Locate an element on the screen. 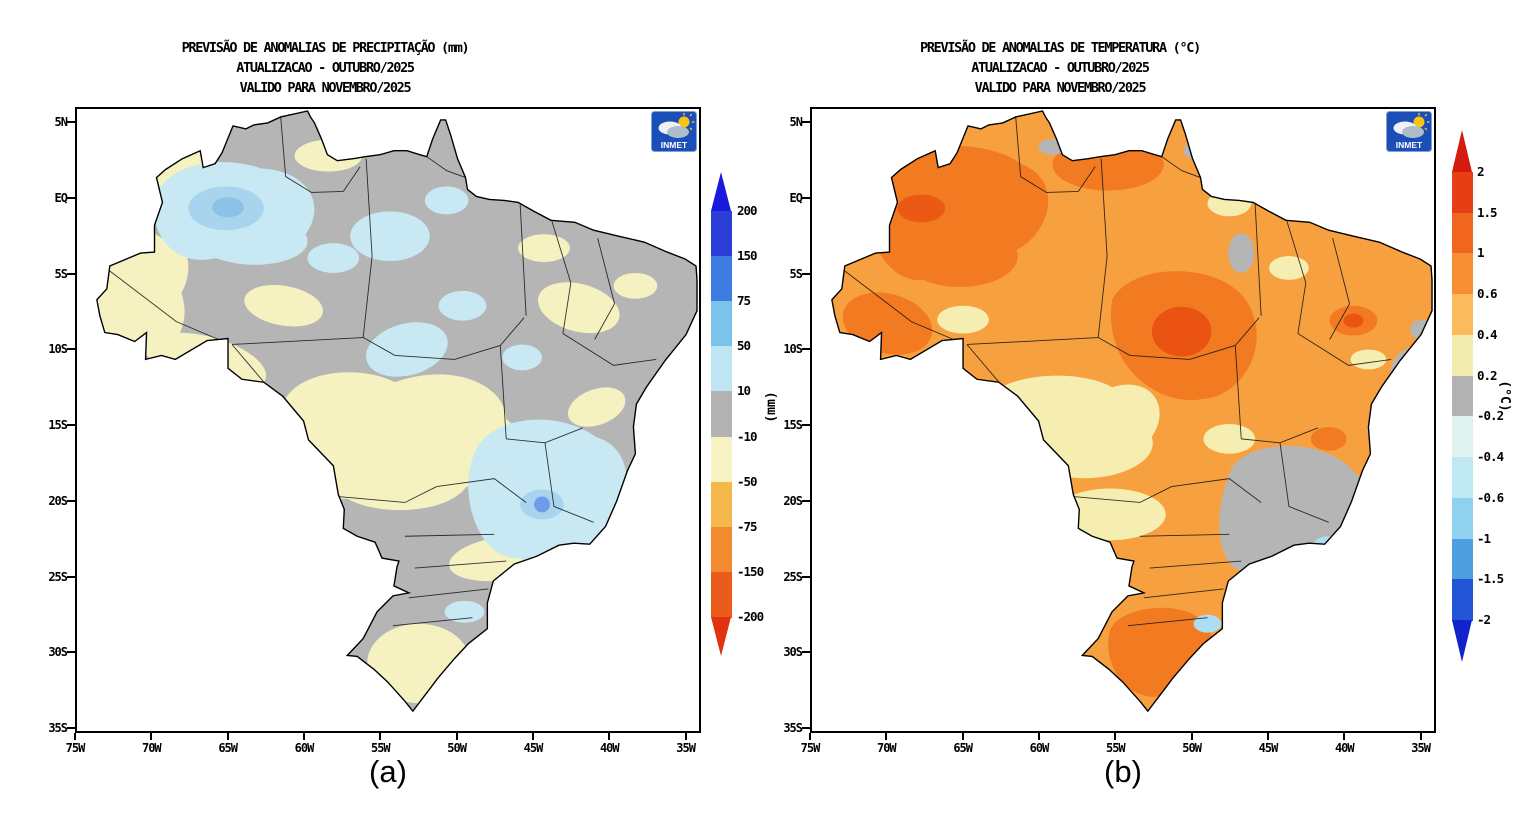 The height and width of the screenshot is (821, 1514). precip-title-line-3: VALIDO PARA NOVEMBRO/2025 is located at coordinates (325, 88).